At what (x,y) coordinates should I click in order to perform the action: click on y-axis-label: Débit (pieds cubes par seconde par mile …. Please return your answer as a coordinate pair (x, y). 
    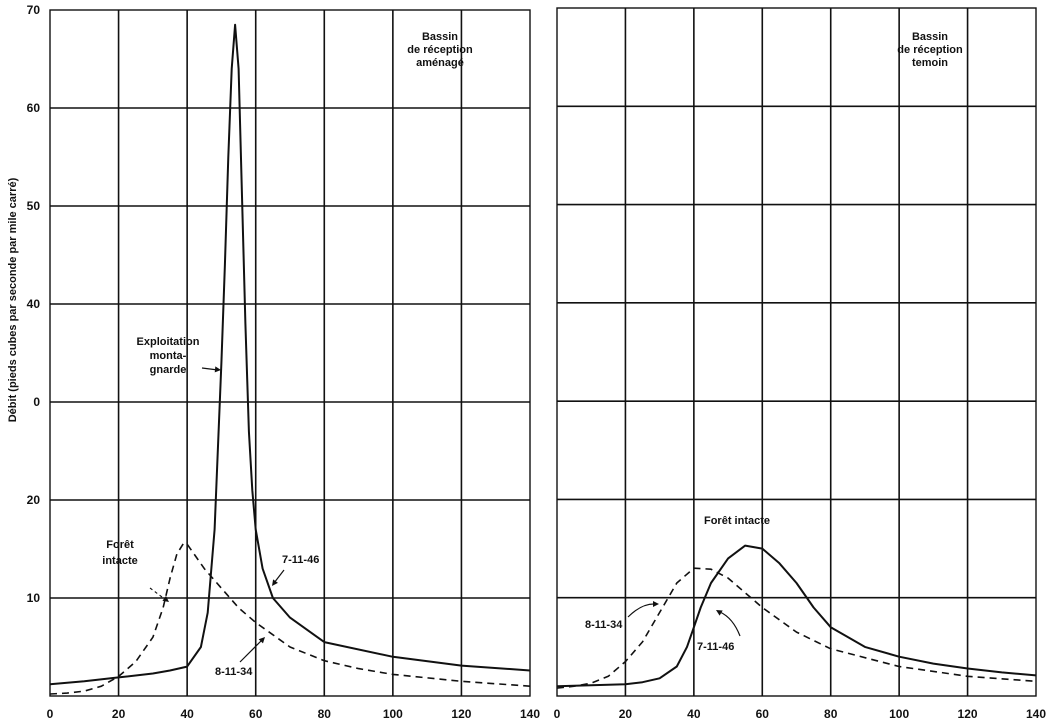
    Looking at the image, I should click on (13, 299).